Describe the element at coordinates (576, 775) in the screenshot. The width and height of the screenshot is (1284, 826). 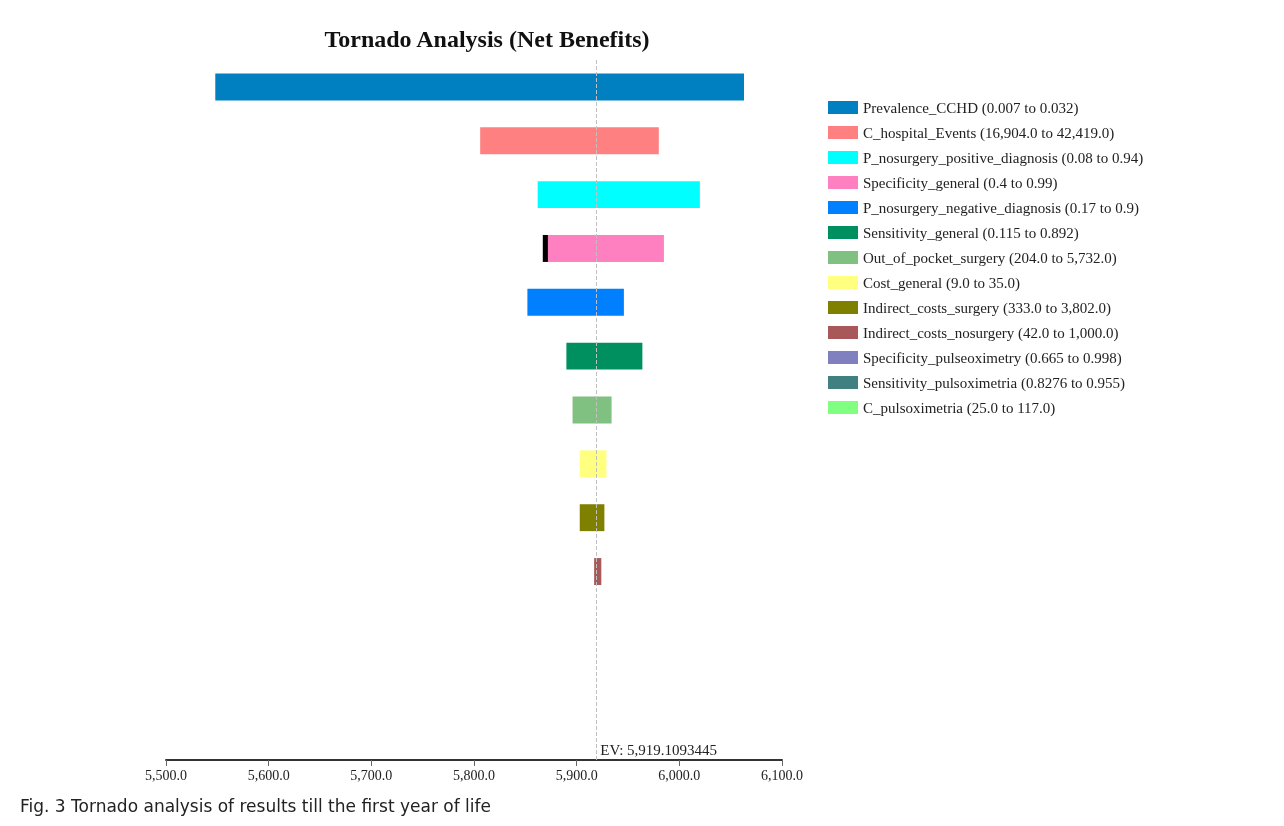
I see `x-tick-label: 5,900.0` at that location.